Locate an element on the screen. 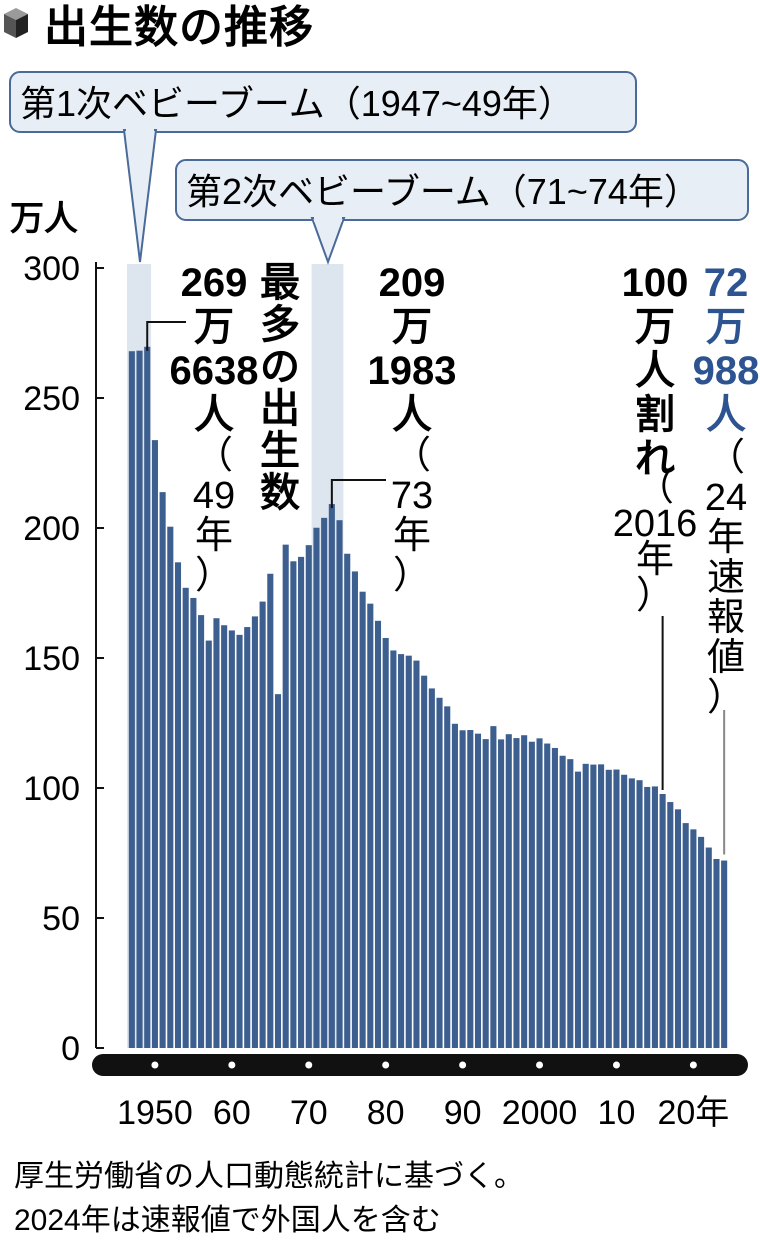 This screenshot has height=1246, width=760. bar-2000 is located at coordinates (539, 893).